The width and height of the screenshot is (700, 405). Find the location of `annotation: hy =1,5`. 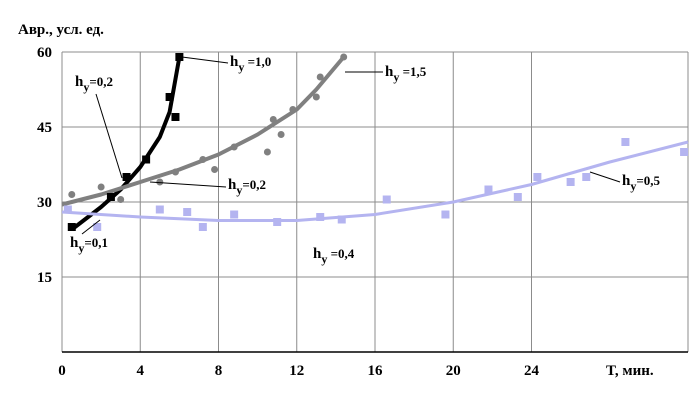

annotation: hy =1,5 is located at coordinates (406, 74).